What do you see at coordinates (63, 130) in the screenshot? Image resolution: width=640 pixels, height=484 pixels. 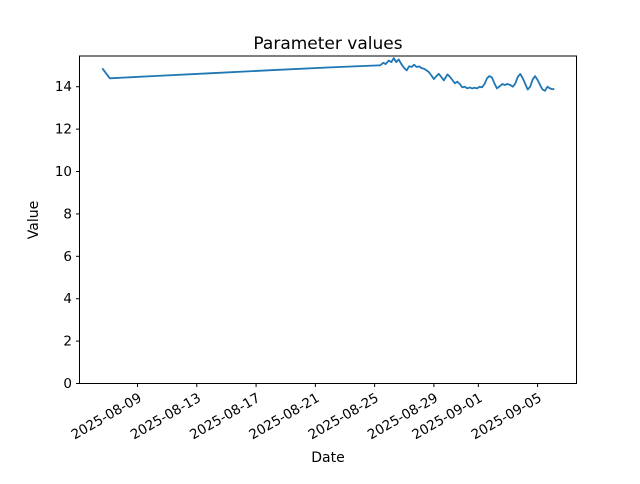 I see `y-tick-label: 12` at bounding box center [63, 130].